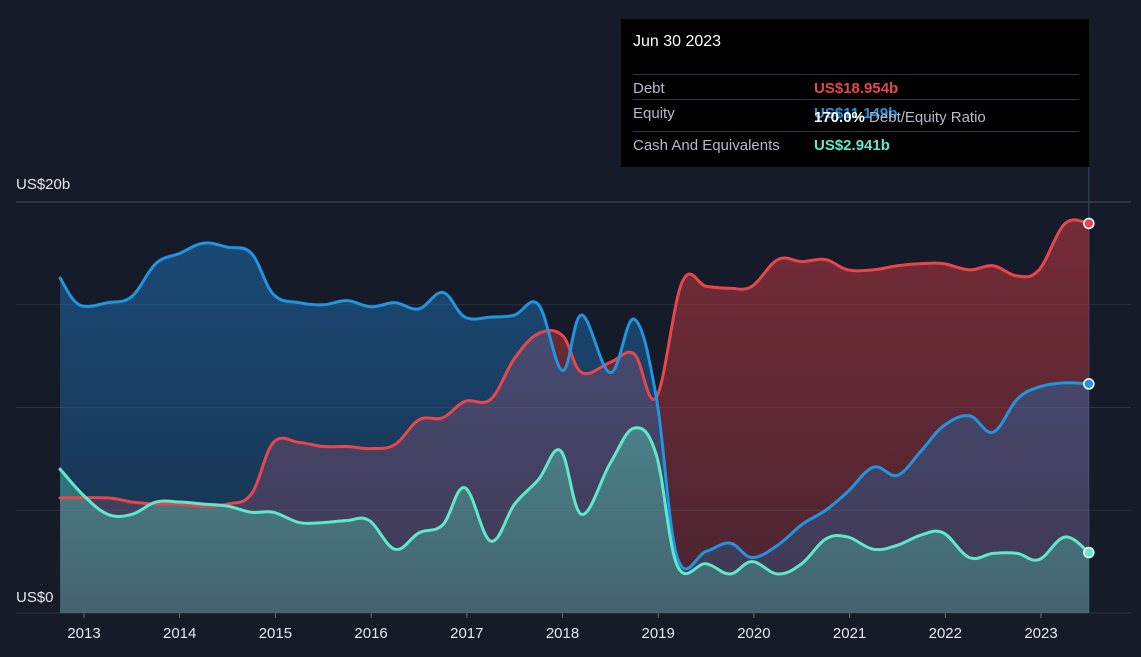 The width and height of the screenshot is (1141, 657). Describe the element at coordinates (654, 113) in the screenshot. I see `tooltip-equity-label: Equity` at that location.